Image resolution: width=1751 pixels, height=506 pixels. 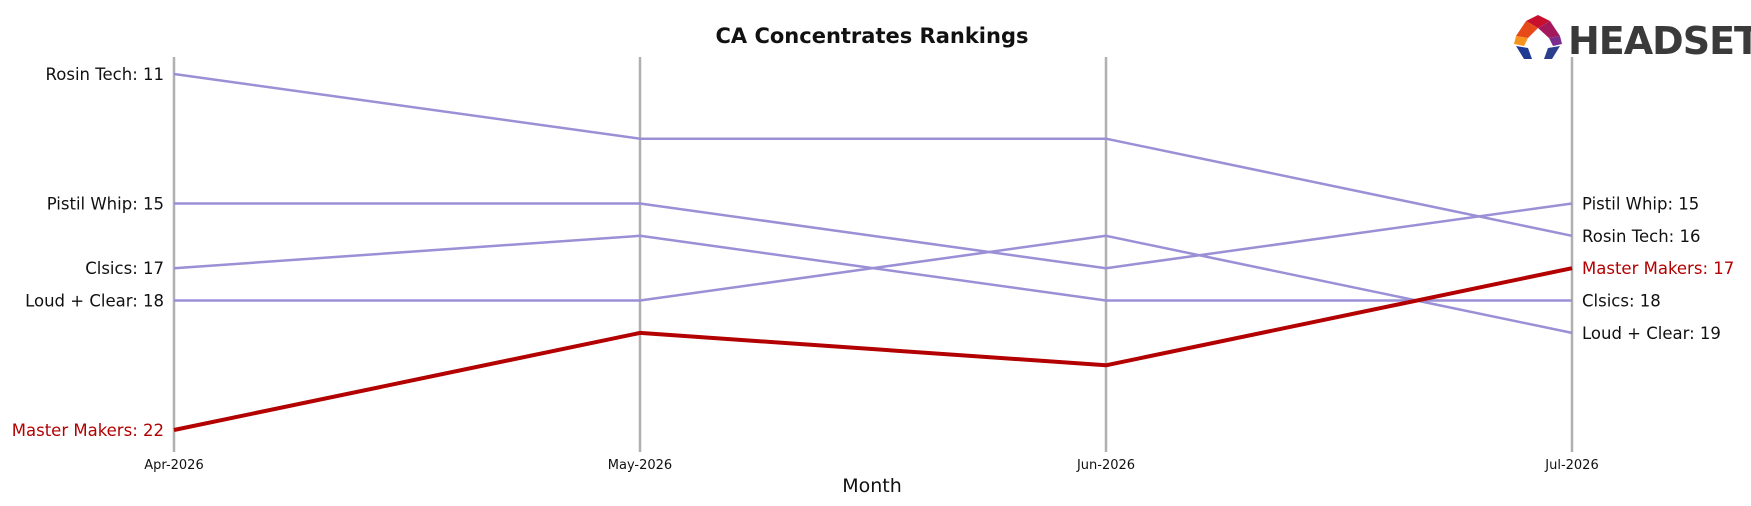 I want to click on start-label-master-makers: Master Makers: 22, so click(x=88, y=430).